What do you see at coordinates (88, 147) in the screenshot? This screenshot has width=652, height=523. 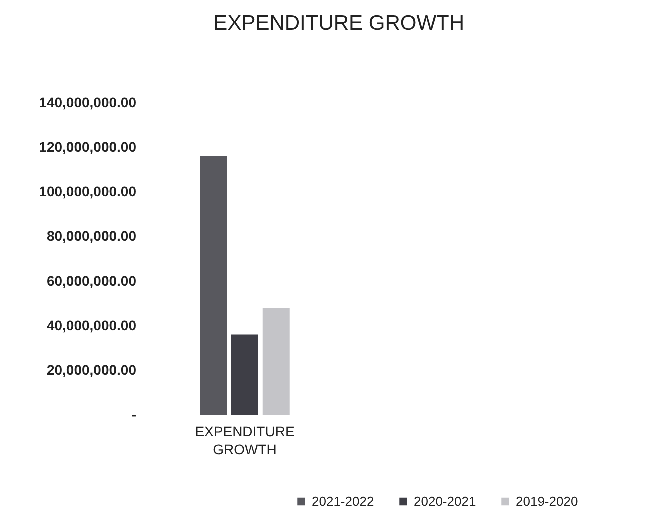 I see `y-tick-label: 120,000,000.00` at bounding box center [88, 147].